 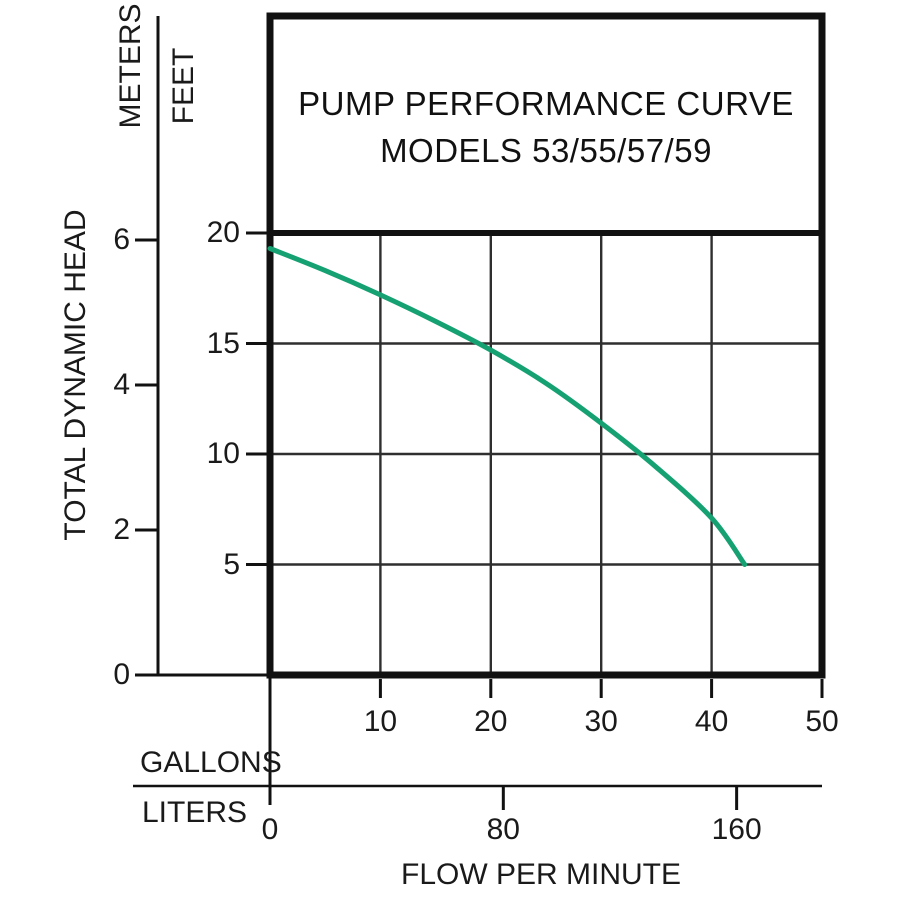 What do you see at coordinates (231, 564) in the screenshot?
I see `feet-tick-label-5: 5` at bounding box center [231, 564].